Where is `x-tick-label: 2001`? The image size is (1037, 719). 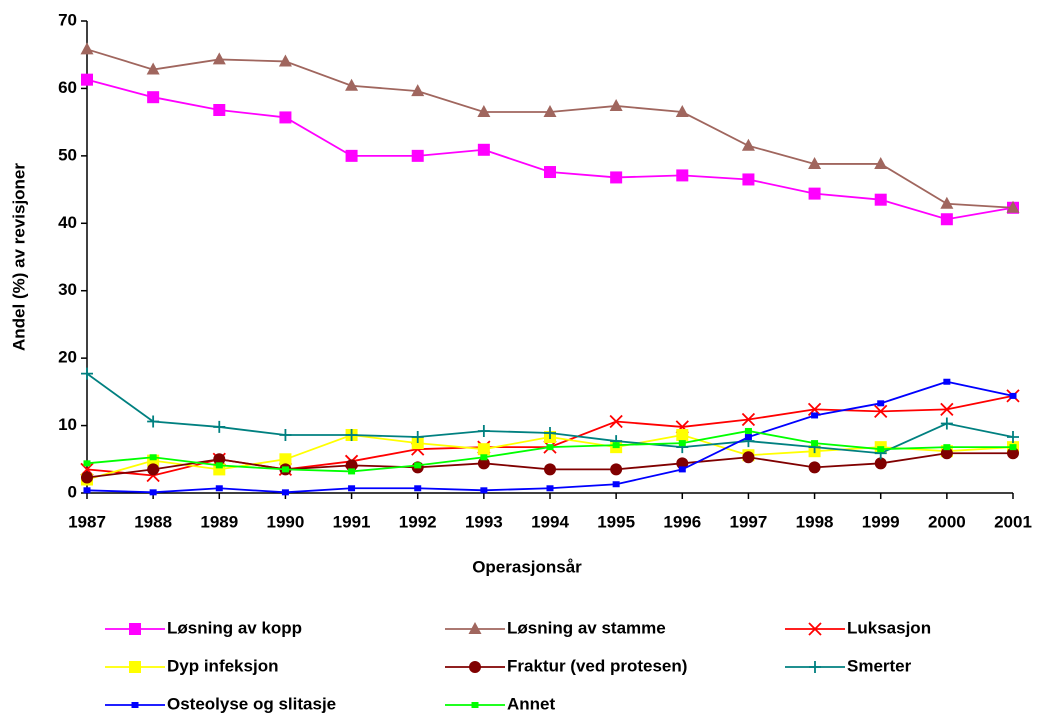 x-tick-label: 2001 is located at coordinates (1013, 521).